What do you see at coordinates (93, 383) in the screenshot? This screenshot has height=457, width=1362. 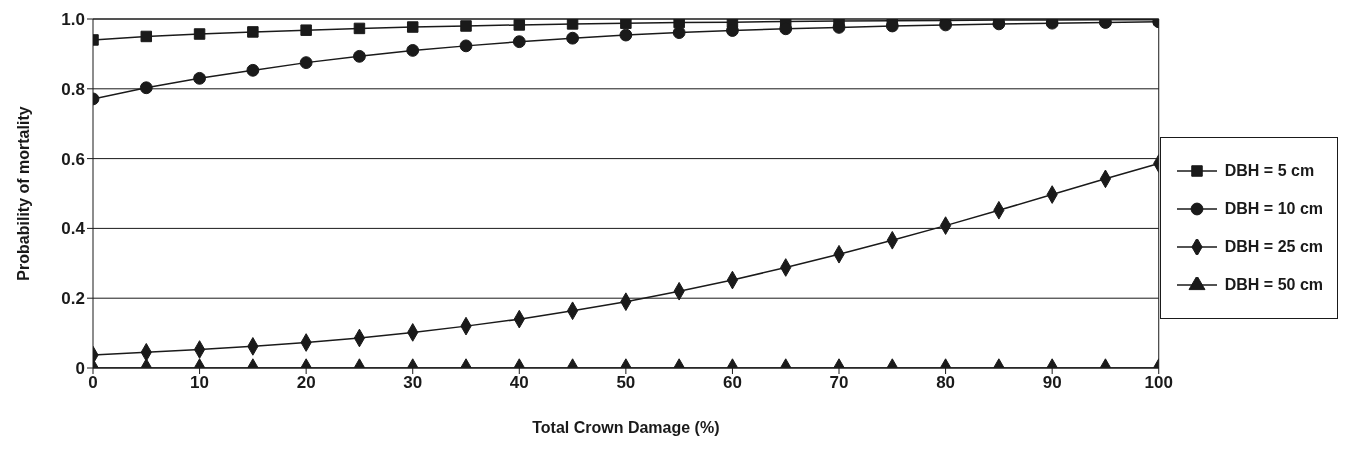 I see `x-tick-label: 0` at bounding box center [93, 383].